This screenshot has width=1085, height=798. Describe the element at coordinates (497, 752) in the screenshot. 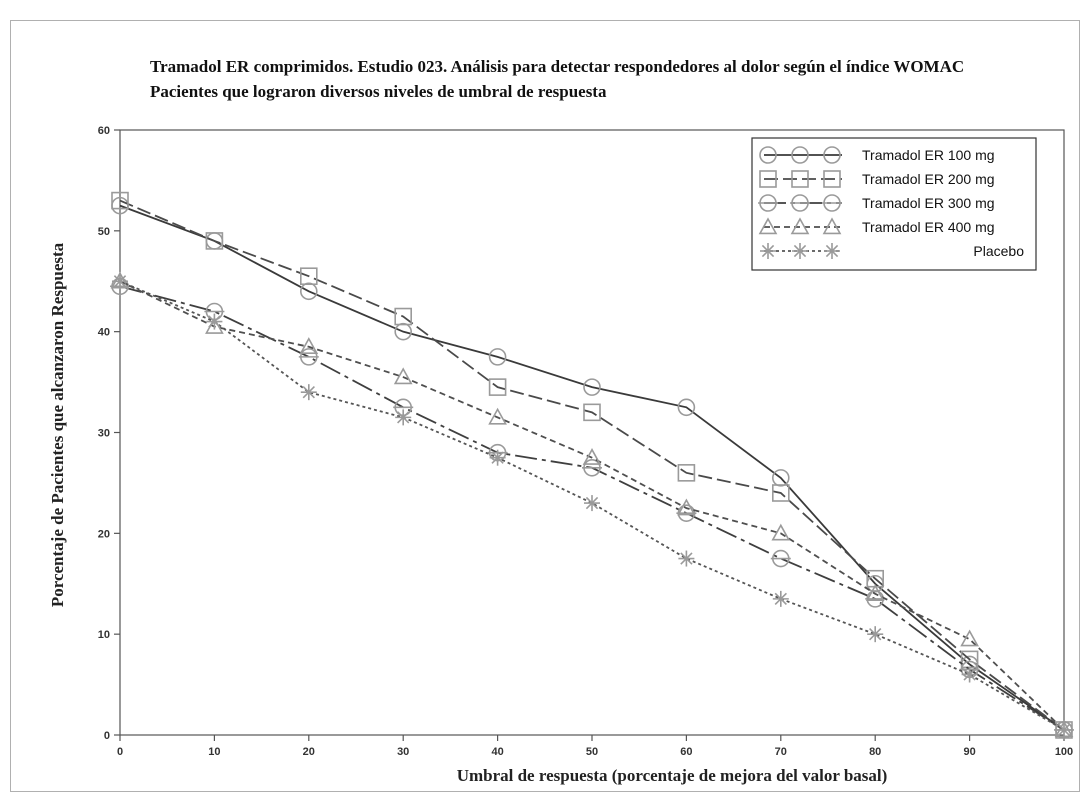

I see `x-tick-label: 40` at that location.